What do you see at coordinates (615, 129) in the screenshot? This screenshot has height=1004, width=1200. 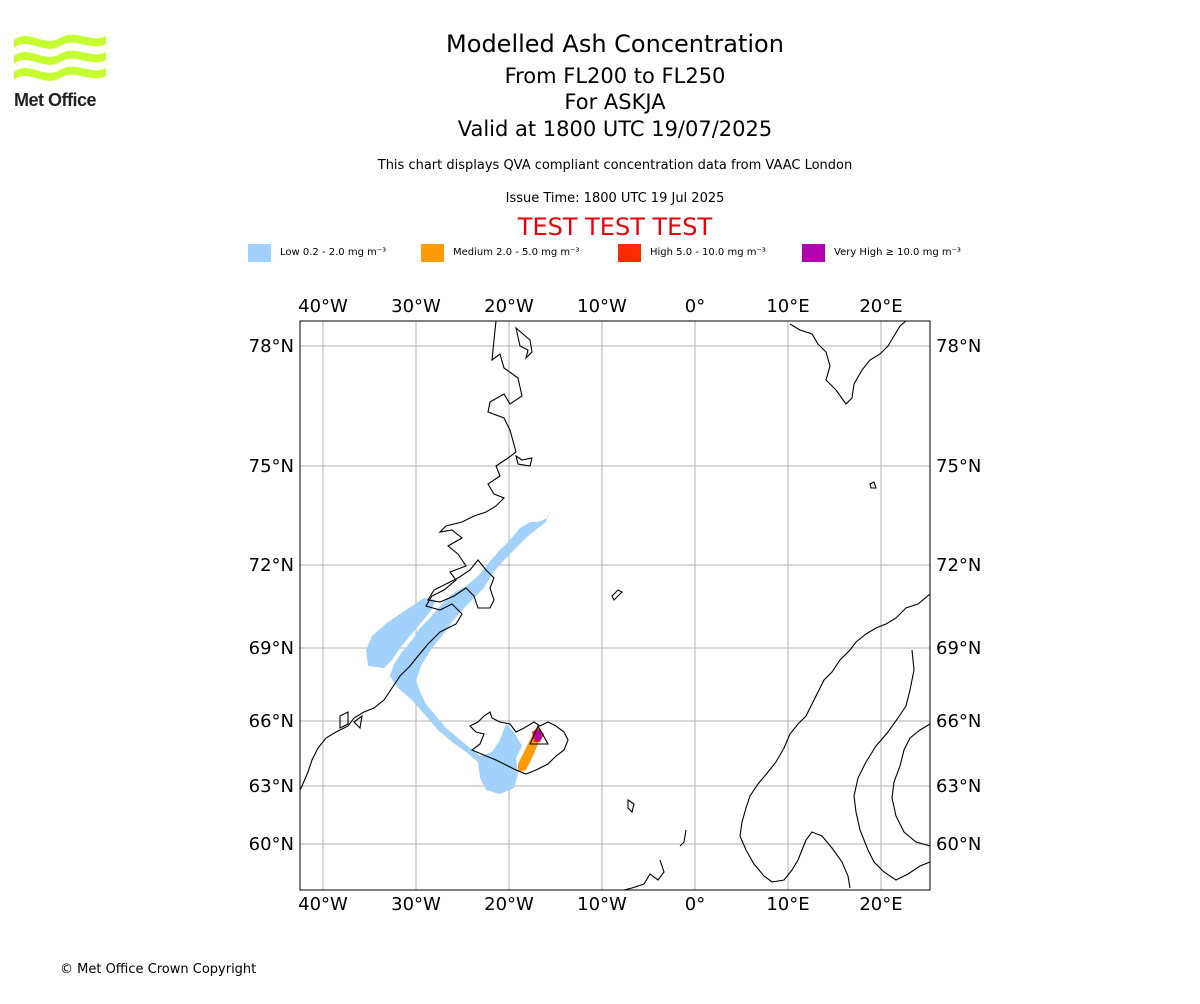 I see `valid-time: Valid at 1800 UTC 19/07/2025` at bounding box center [615, 129].